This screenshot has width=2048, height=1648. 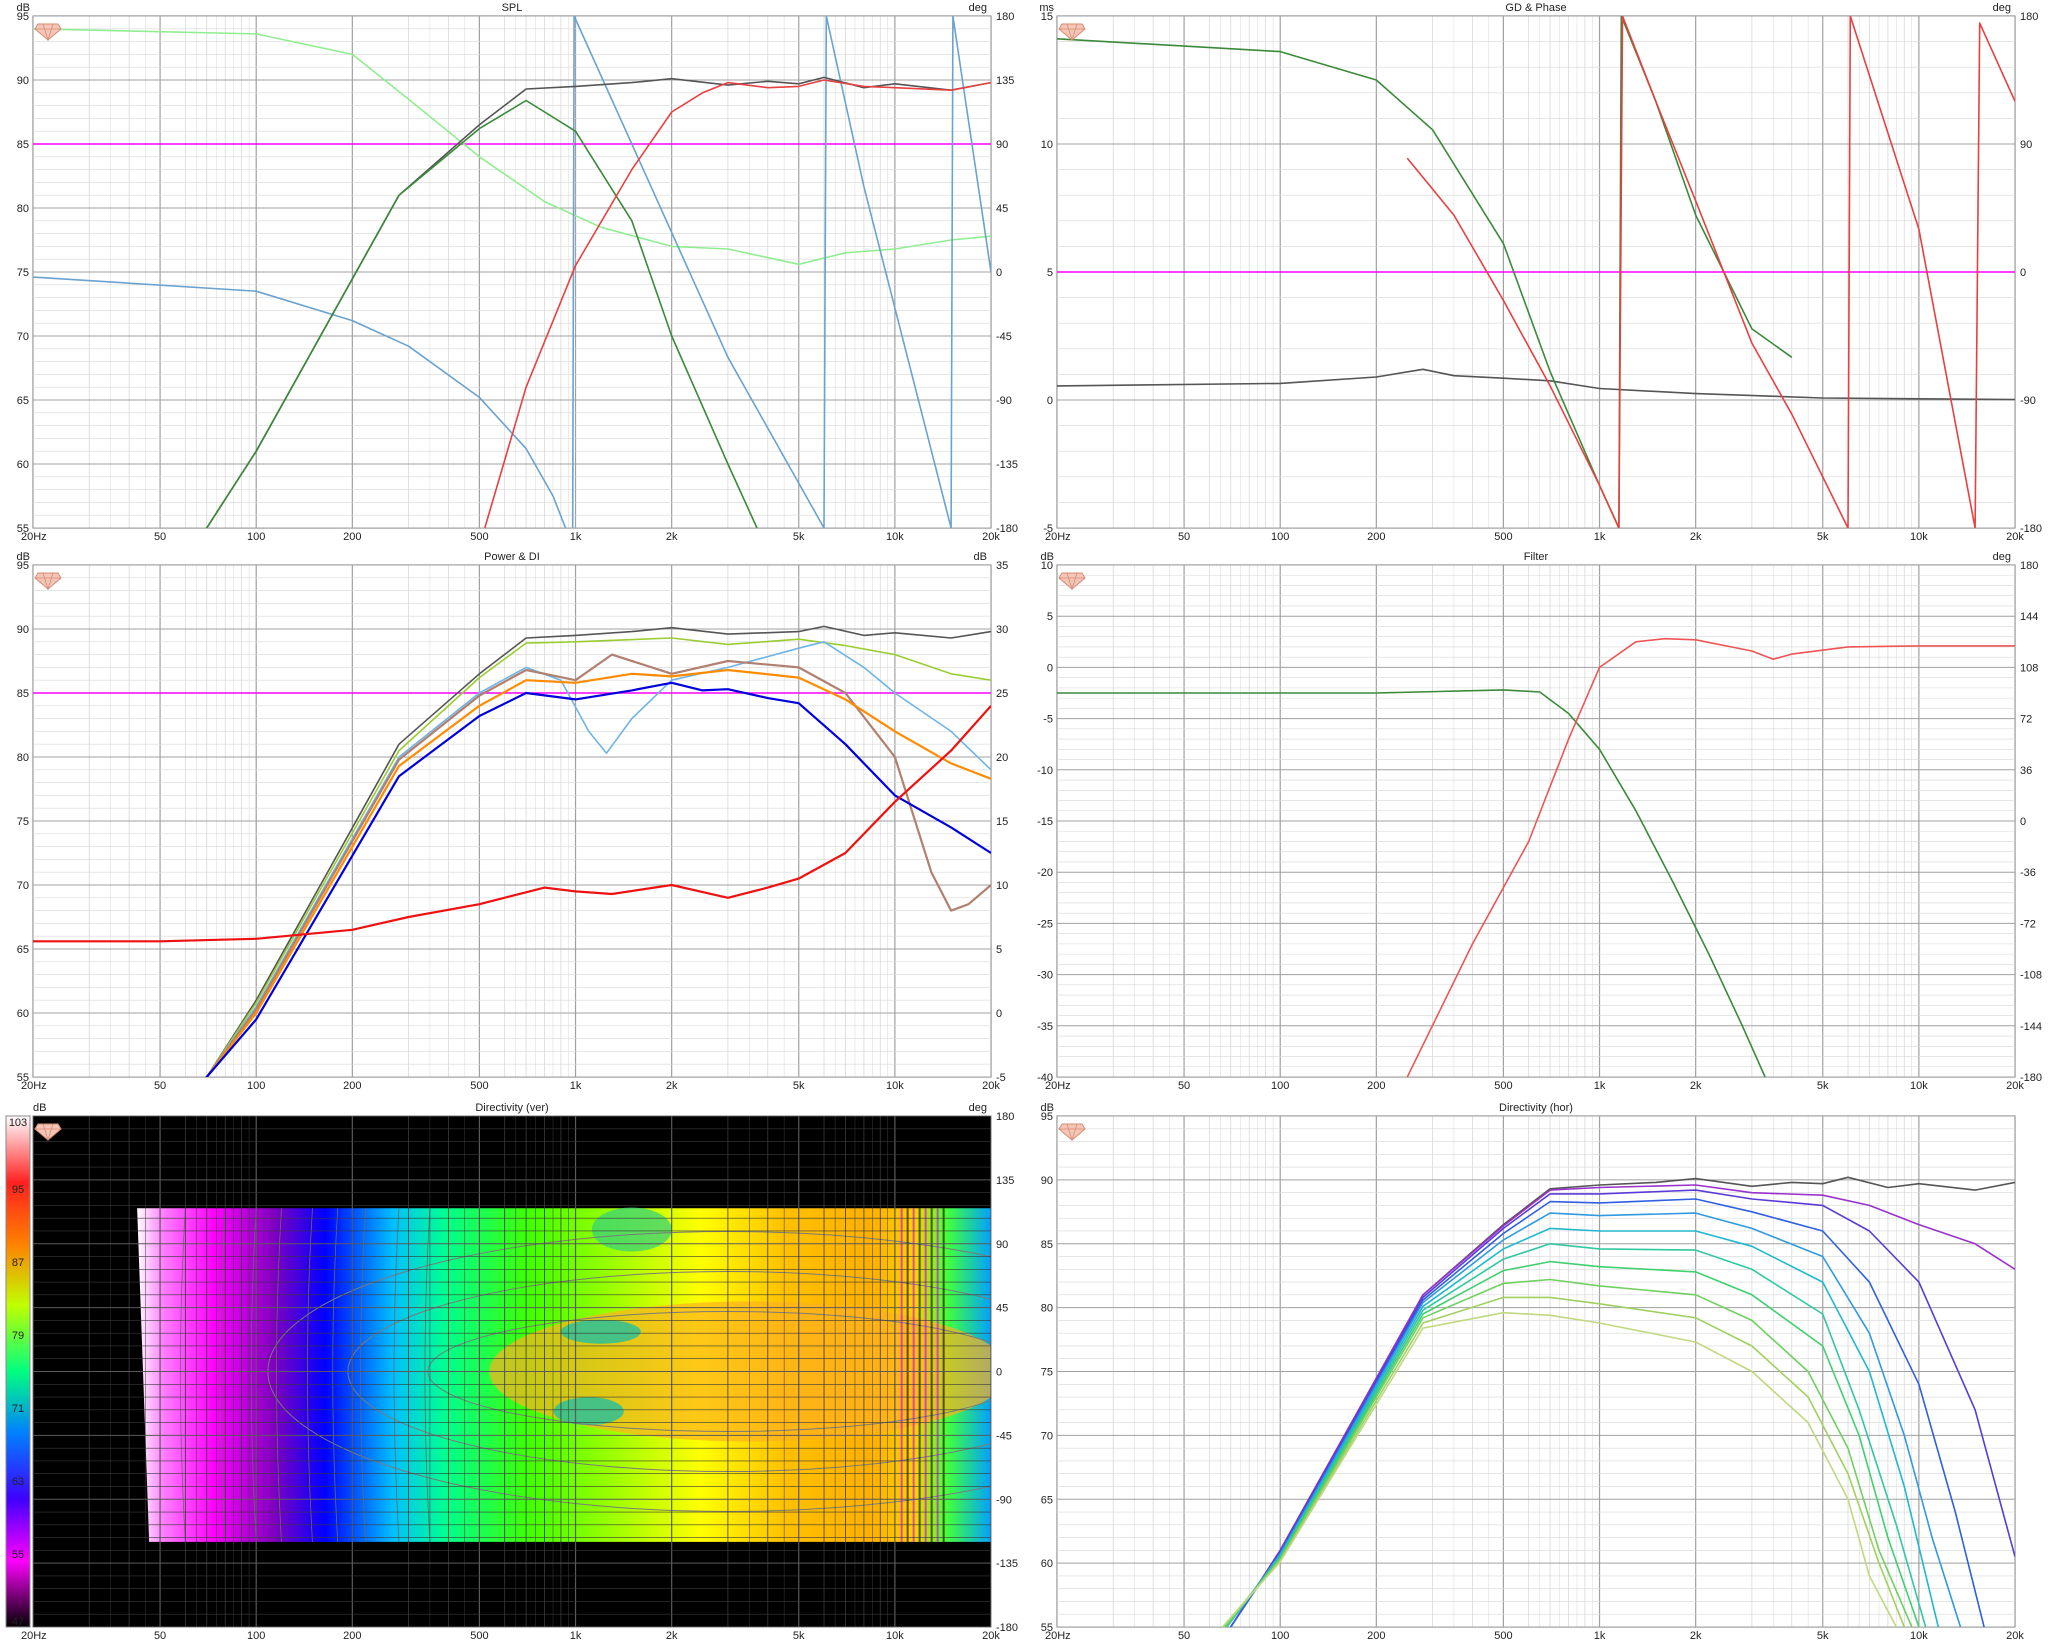 I want to click on app-logo-icon, so click(x=1072, y=32).